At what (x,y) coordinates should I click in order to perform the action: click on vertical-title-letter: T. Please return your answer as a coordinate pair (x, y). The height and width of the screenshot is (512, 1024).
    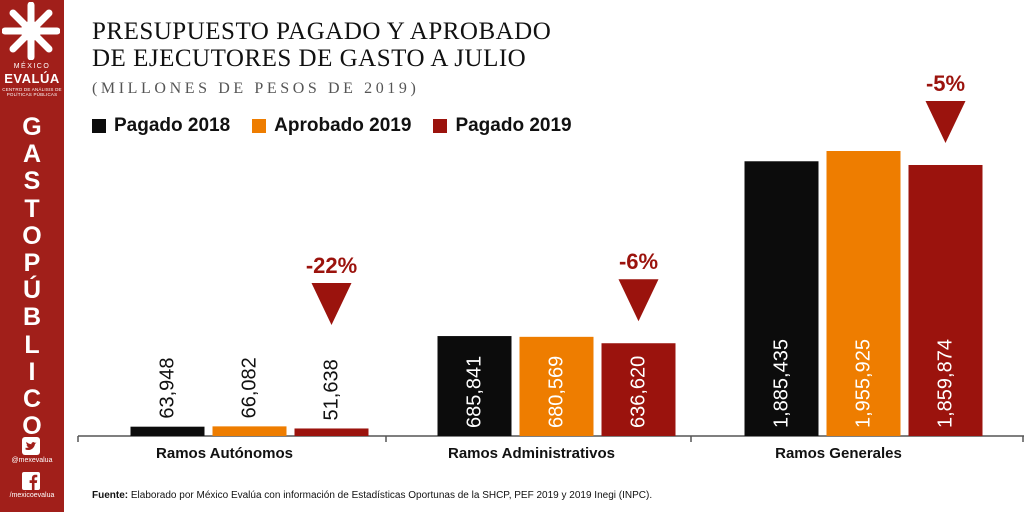
    Looking at the image, I should click on (32, 208).